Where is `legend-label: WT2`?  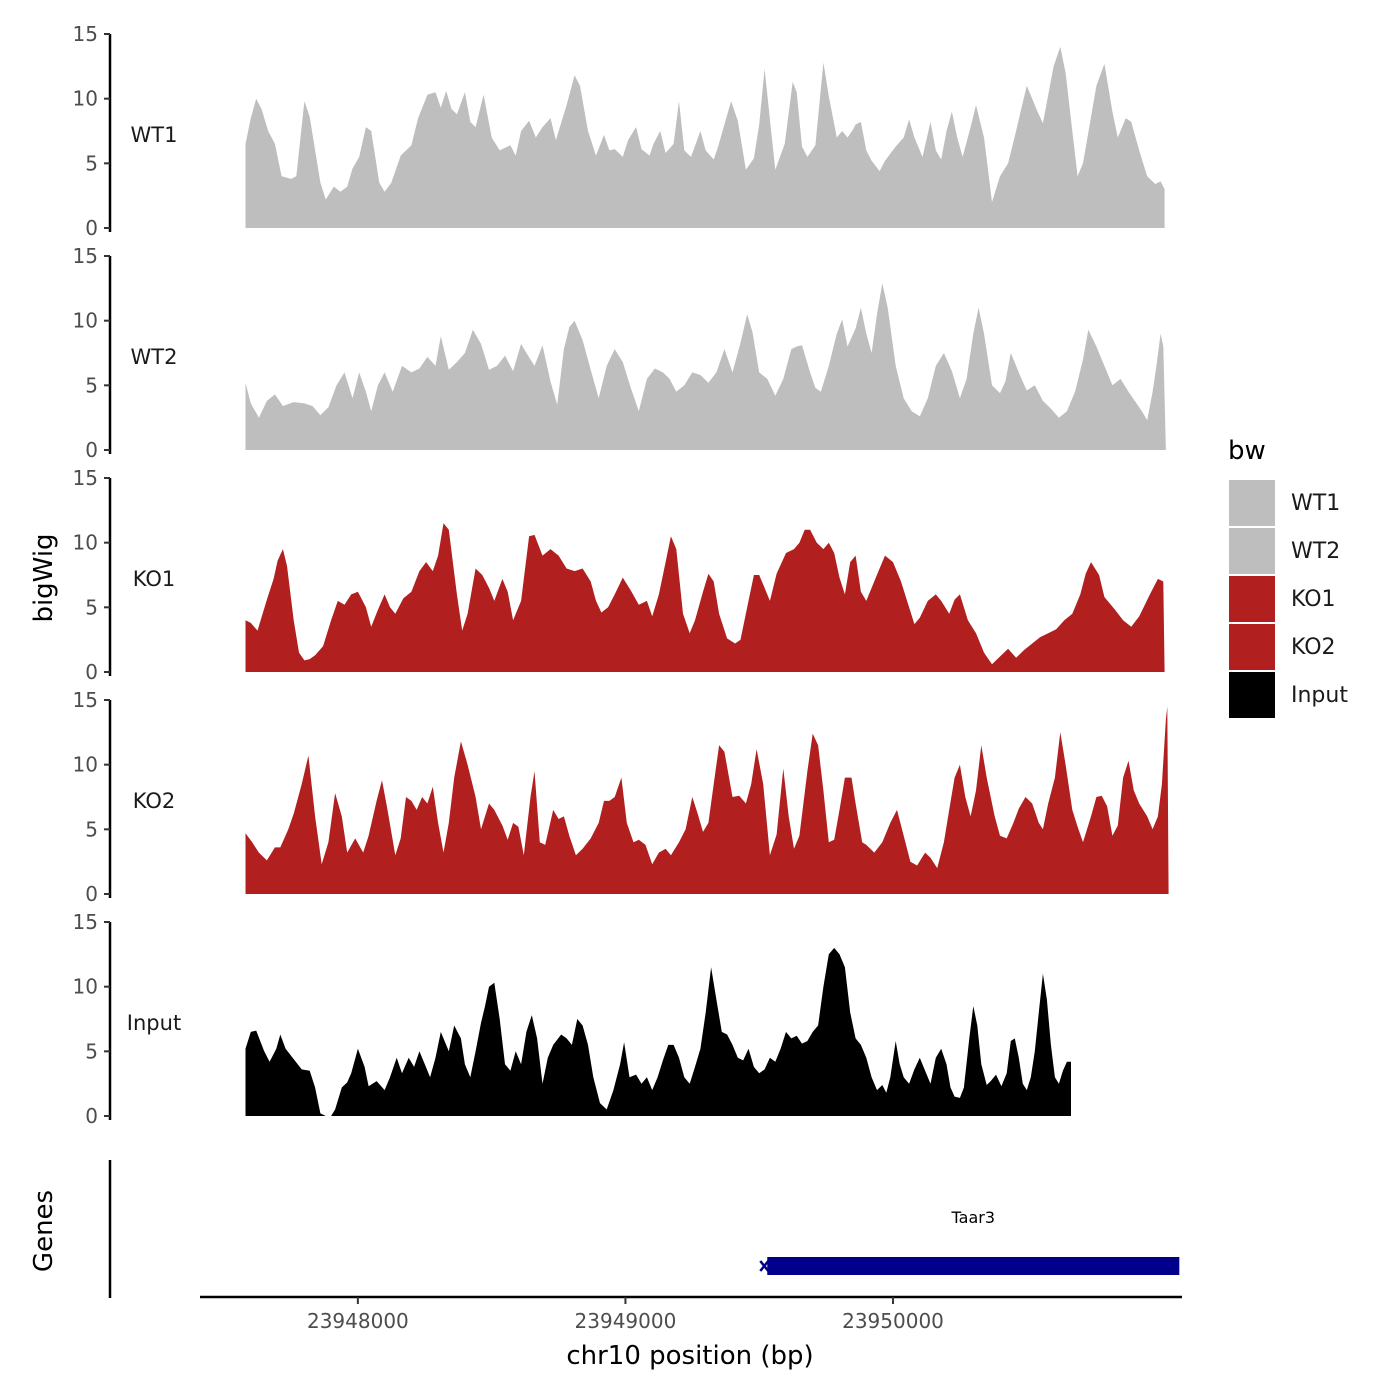
legend-label: WT2 is located at coordinates (1315, 551).